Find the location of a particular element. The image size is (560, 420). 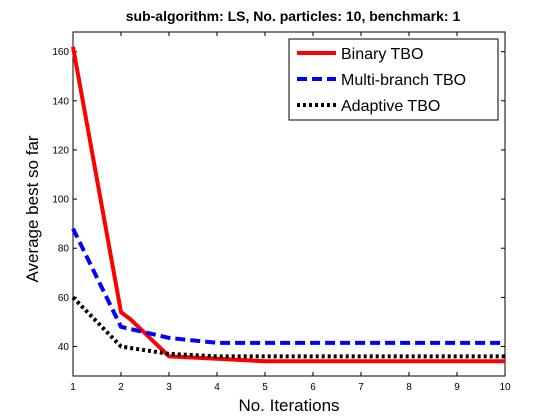

x-tick-label: 10 is located at coordinates (505, 387).